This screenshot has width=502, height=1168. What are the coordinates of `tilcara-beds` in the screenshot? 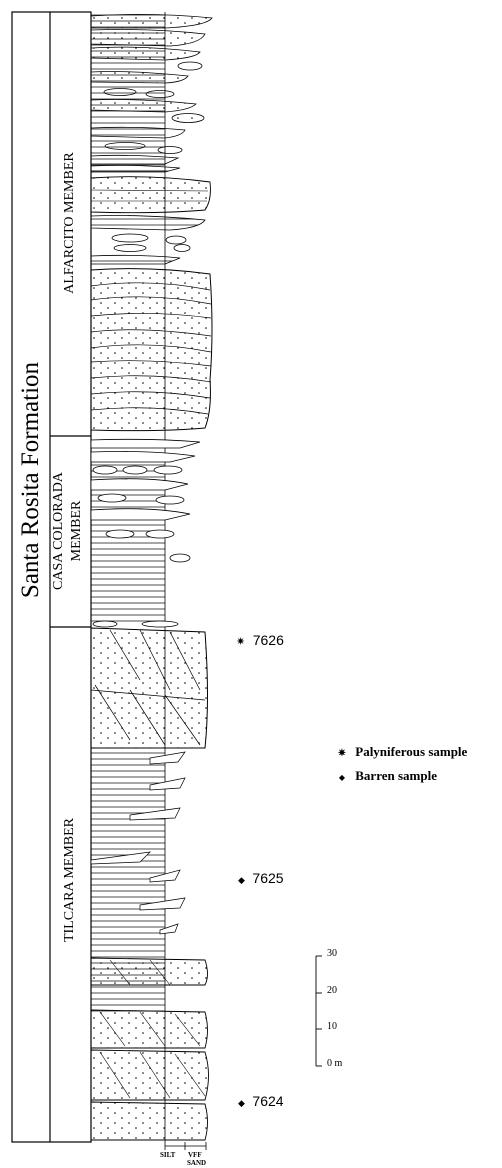 It's located at (149, 884).